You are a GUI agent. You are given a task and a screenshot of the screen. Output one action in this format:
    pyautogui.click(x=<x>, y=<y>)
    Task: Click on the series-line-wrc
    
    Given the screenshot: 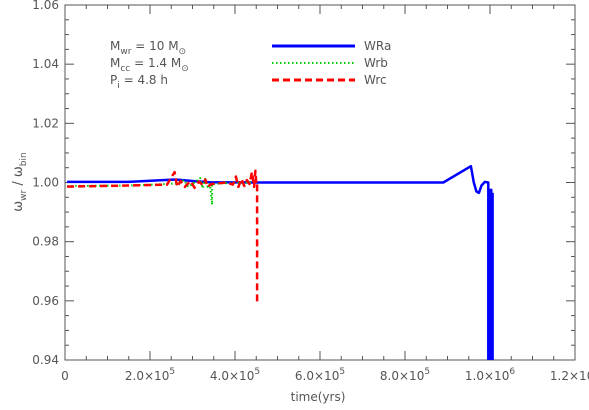 What is the action you would take?
    pyautogui.click(x=163, y=236)
    